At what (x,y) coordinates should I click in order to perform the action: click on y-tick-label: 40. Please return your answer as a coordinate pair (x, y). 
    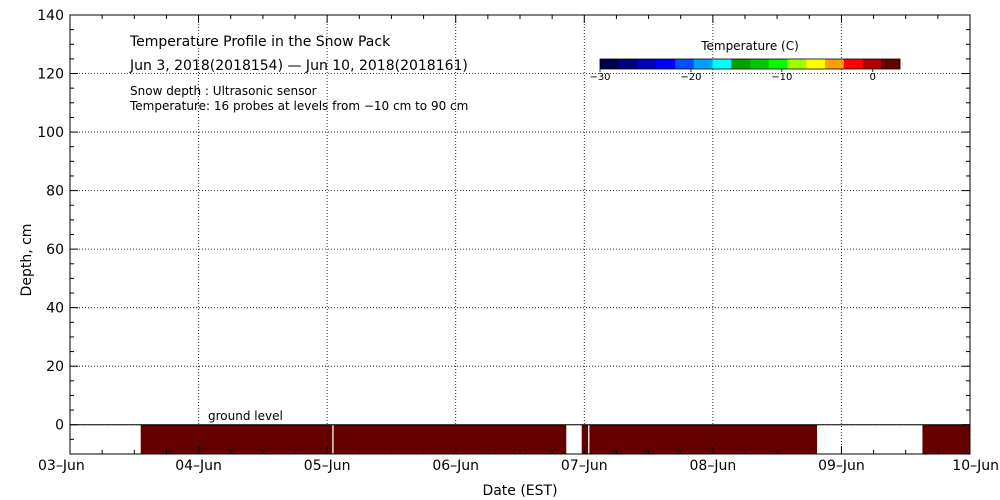
    Looking at the image, I should click on (55, 309).